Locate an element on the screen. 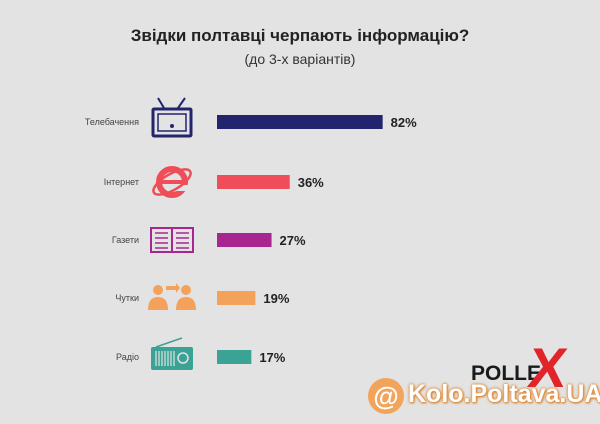 The height and width of the screenshot is (424, 600). tv-icon is located at coordinates (172, 117).